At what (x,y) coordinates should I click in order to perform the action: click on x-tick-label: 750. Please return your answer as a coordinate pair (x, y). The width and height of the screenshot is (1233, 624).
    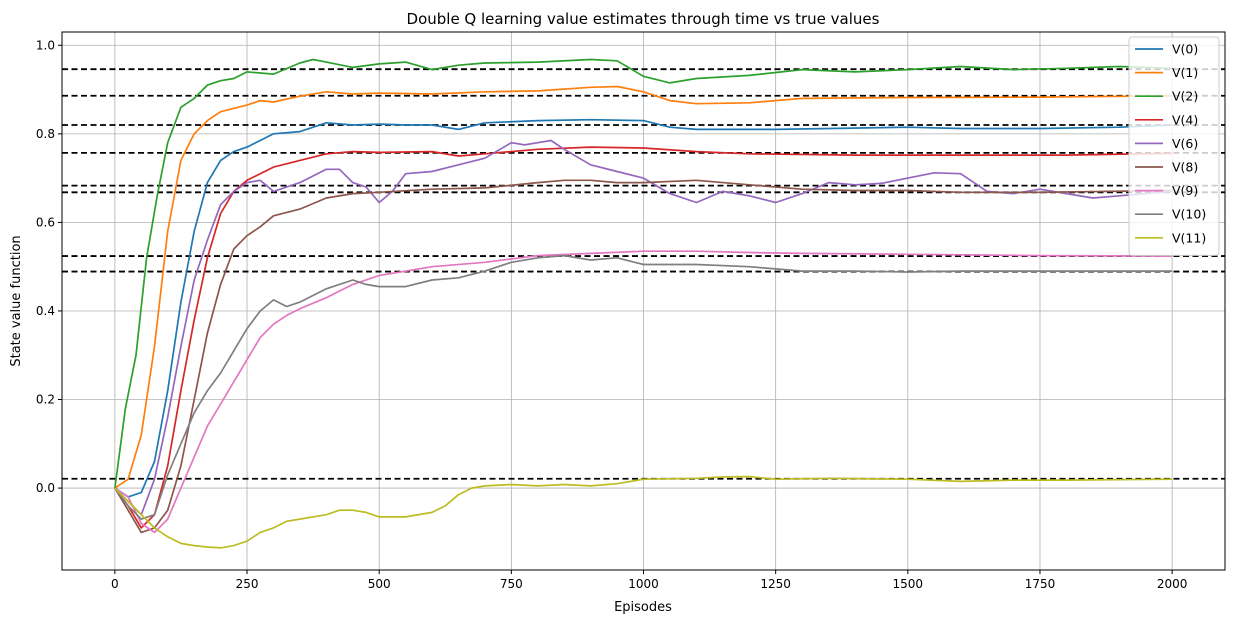
    Looking at the image, I should click on (511, 584).